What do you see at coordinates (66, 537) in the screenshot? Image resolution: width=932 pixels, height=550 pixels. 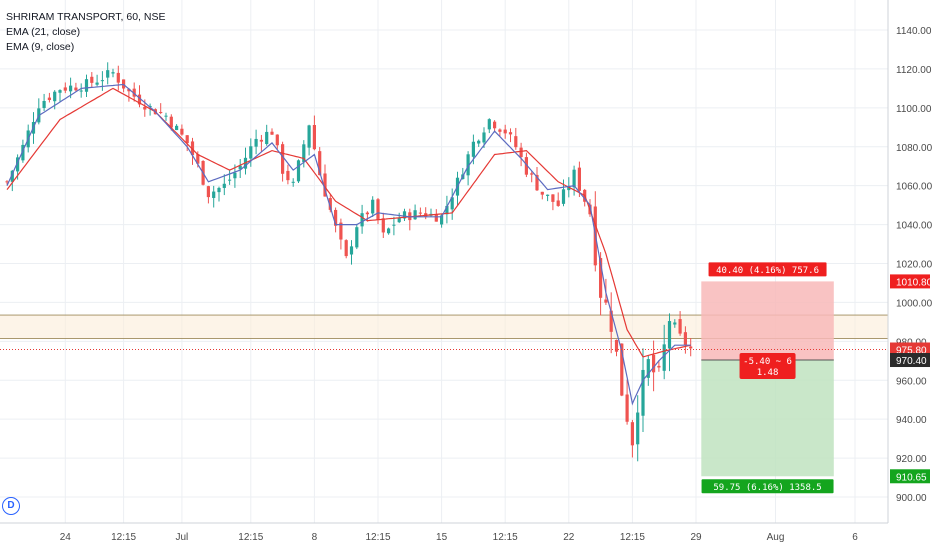 I see `x-tick-label: 24` at bounding box center [66, 537].